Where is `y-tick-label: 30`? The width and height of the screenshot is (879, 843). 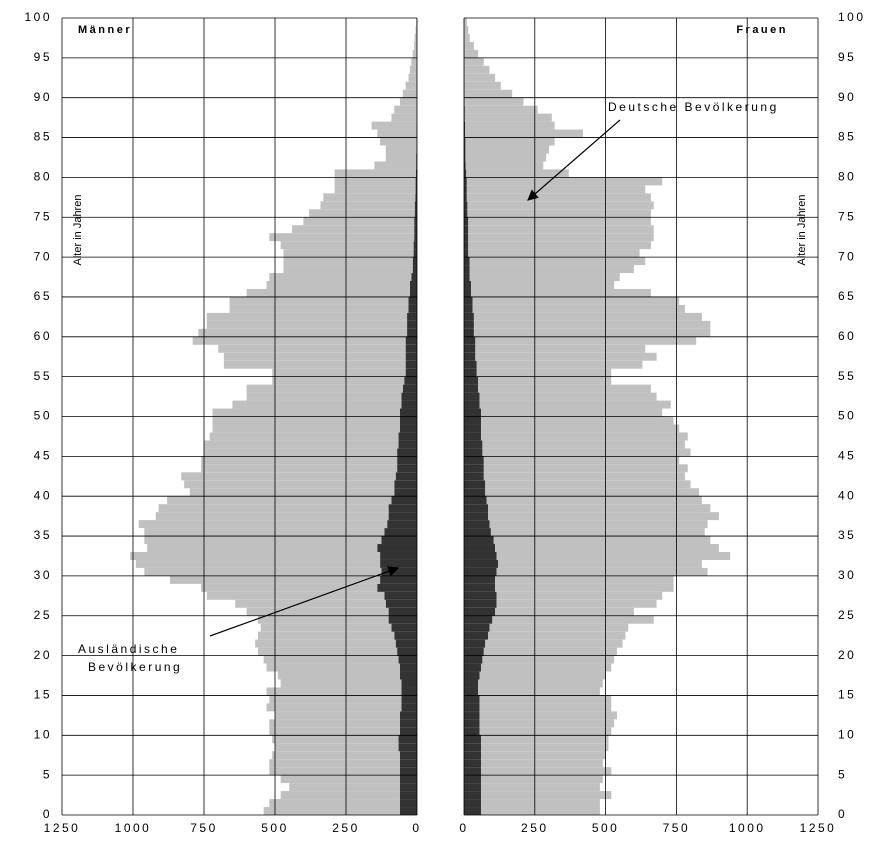
y-tick-label: 30 is located at coordinates (43, 575).